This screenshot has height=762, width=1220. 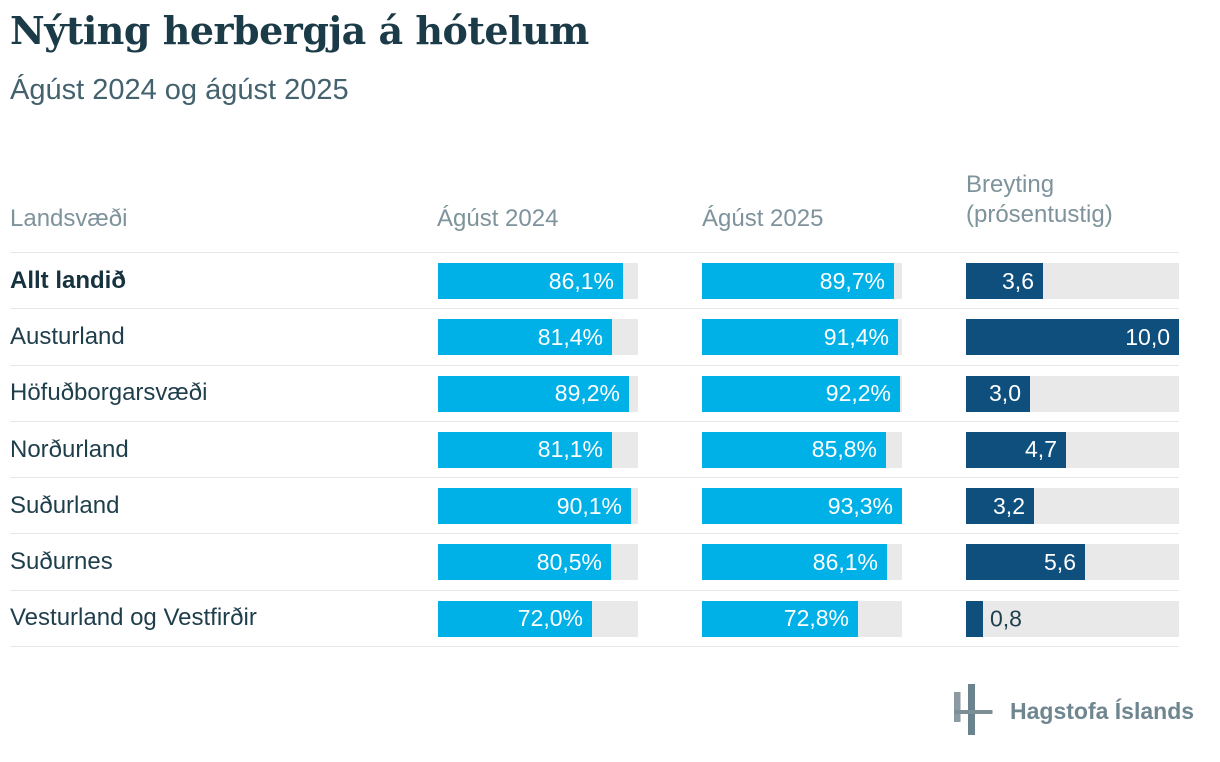 I want to click on table-row: Höfuðborgarsvæði 89,2% 92,2% 3,0, so click(x=594, y=394).